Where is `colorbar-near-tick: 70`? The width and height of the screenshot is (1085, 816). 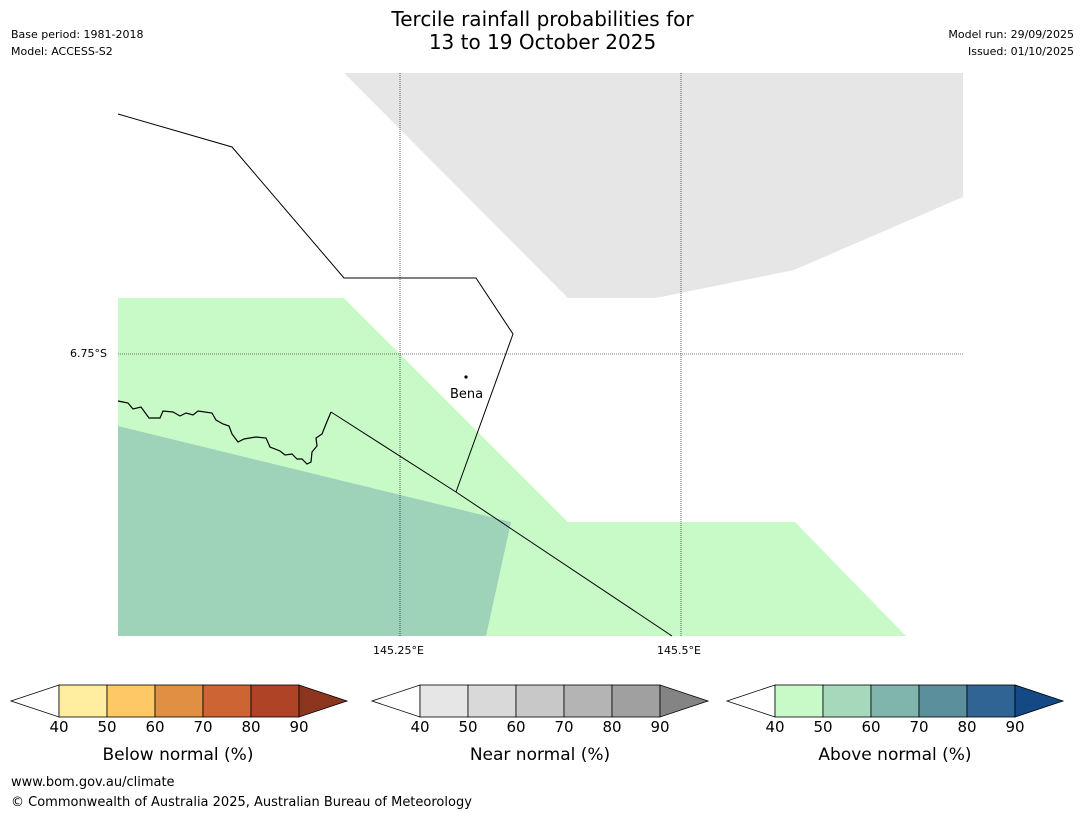
colorbar-near-tick: 70 is located at coordinates (564, 727).